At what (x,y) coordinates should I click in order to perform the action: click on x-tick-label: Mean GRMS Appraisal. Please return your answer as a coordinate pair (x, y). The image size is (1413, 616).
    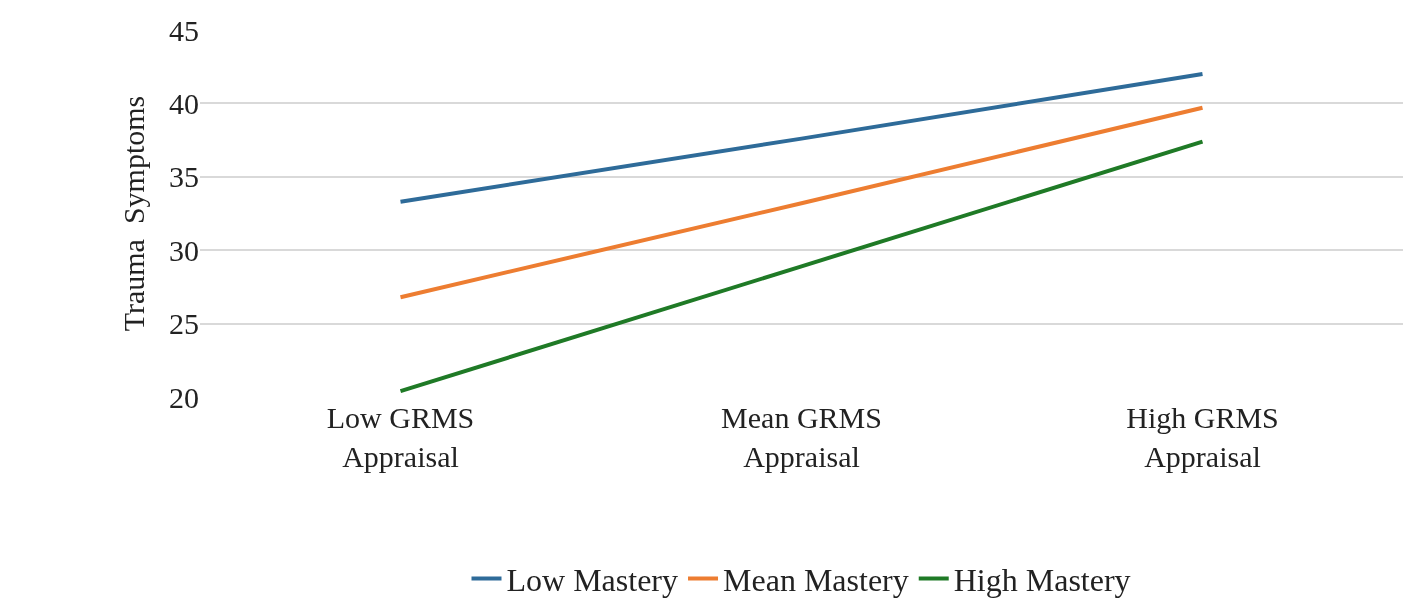
    Looking at the image, I should click on (801, 437).